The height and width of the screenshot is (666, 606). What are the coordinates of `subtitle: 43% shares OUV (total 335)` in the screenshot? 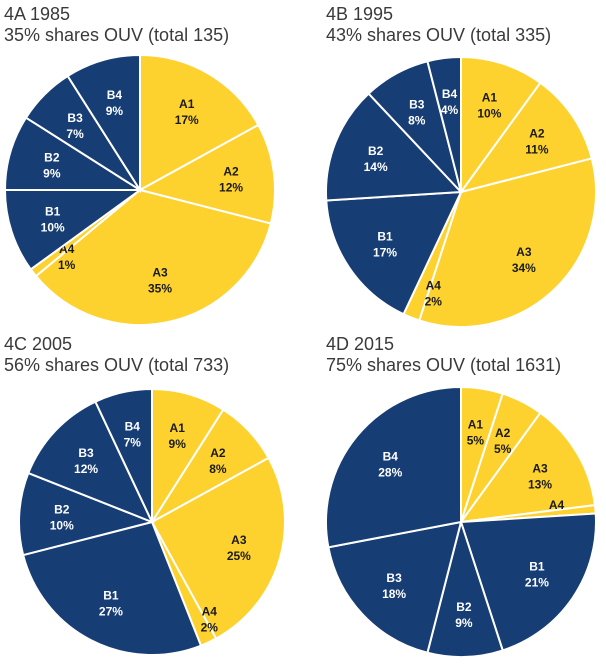 It's located at (439, 35).